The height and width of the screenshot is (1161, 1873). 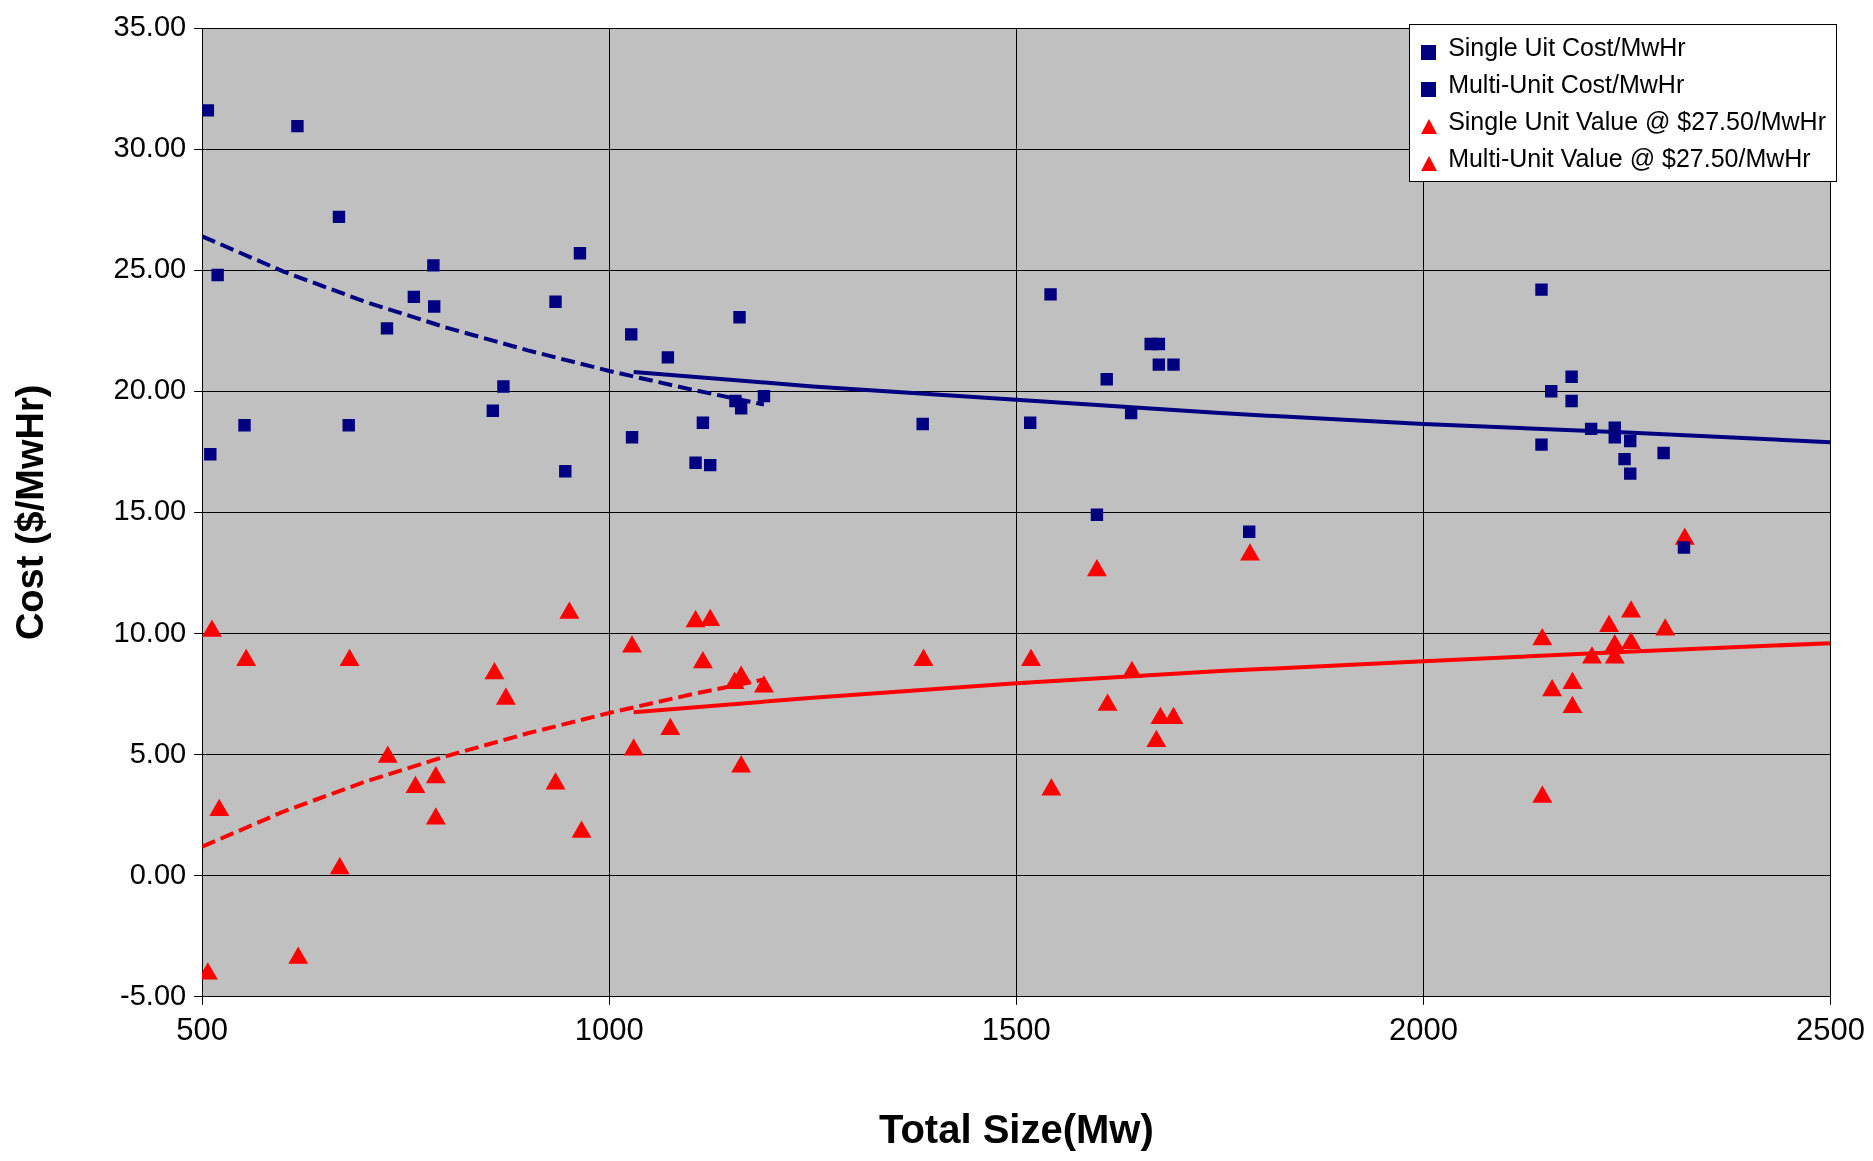 What do you see at coordinates (150, 26) in the screenshot?
I see `y-tick-label: 35.00` at bounding box center [150, 26].